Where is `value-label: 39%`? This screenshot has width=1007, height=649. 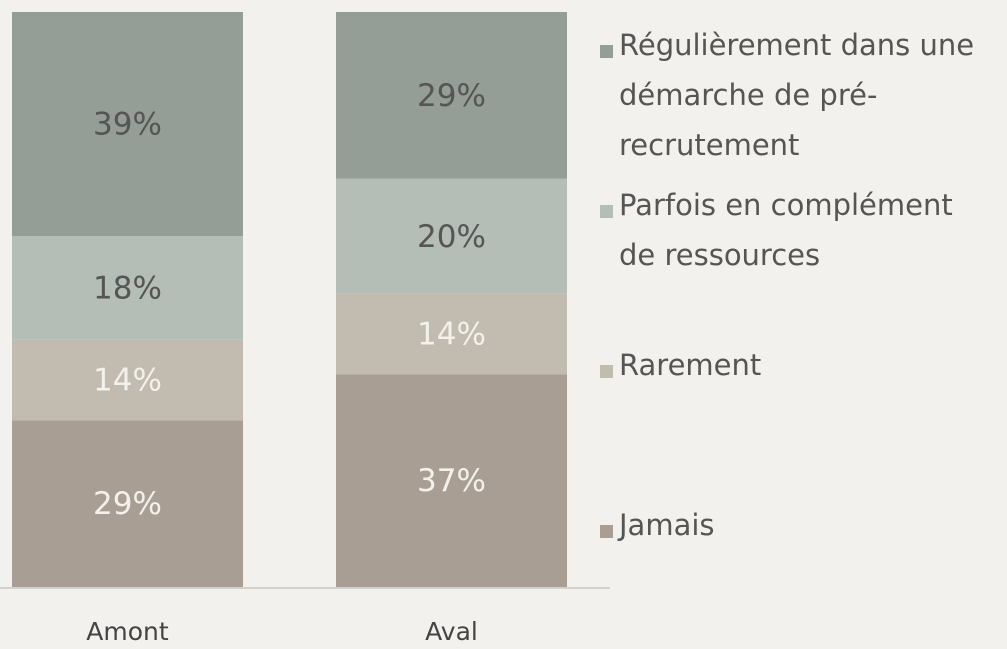
value-label: 39% is located at coordinates (127, 125).